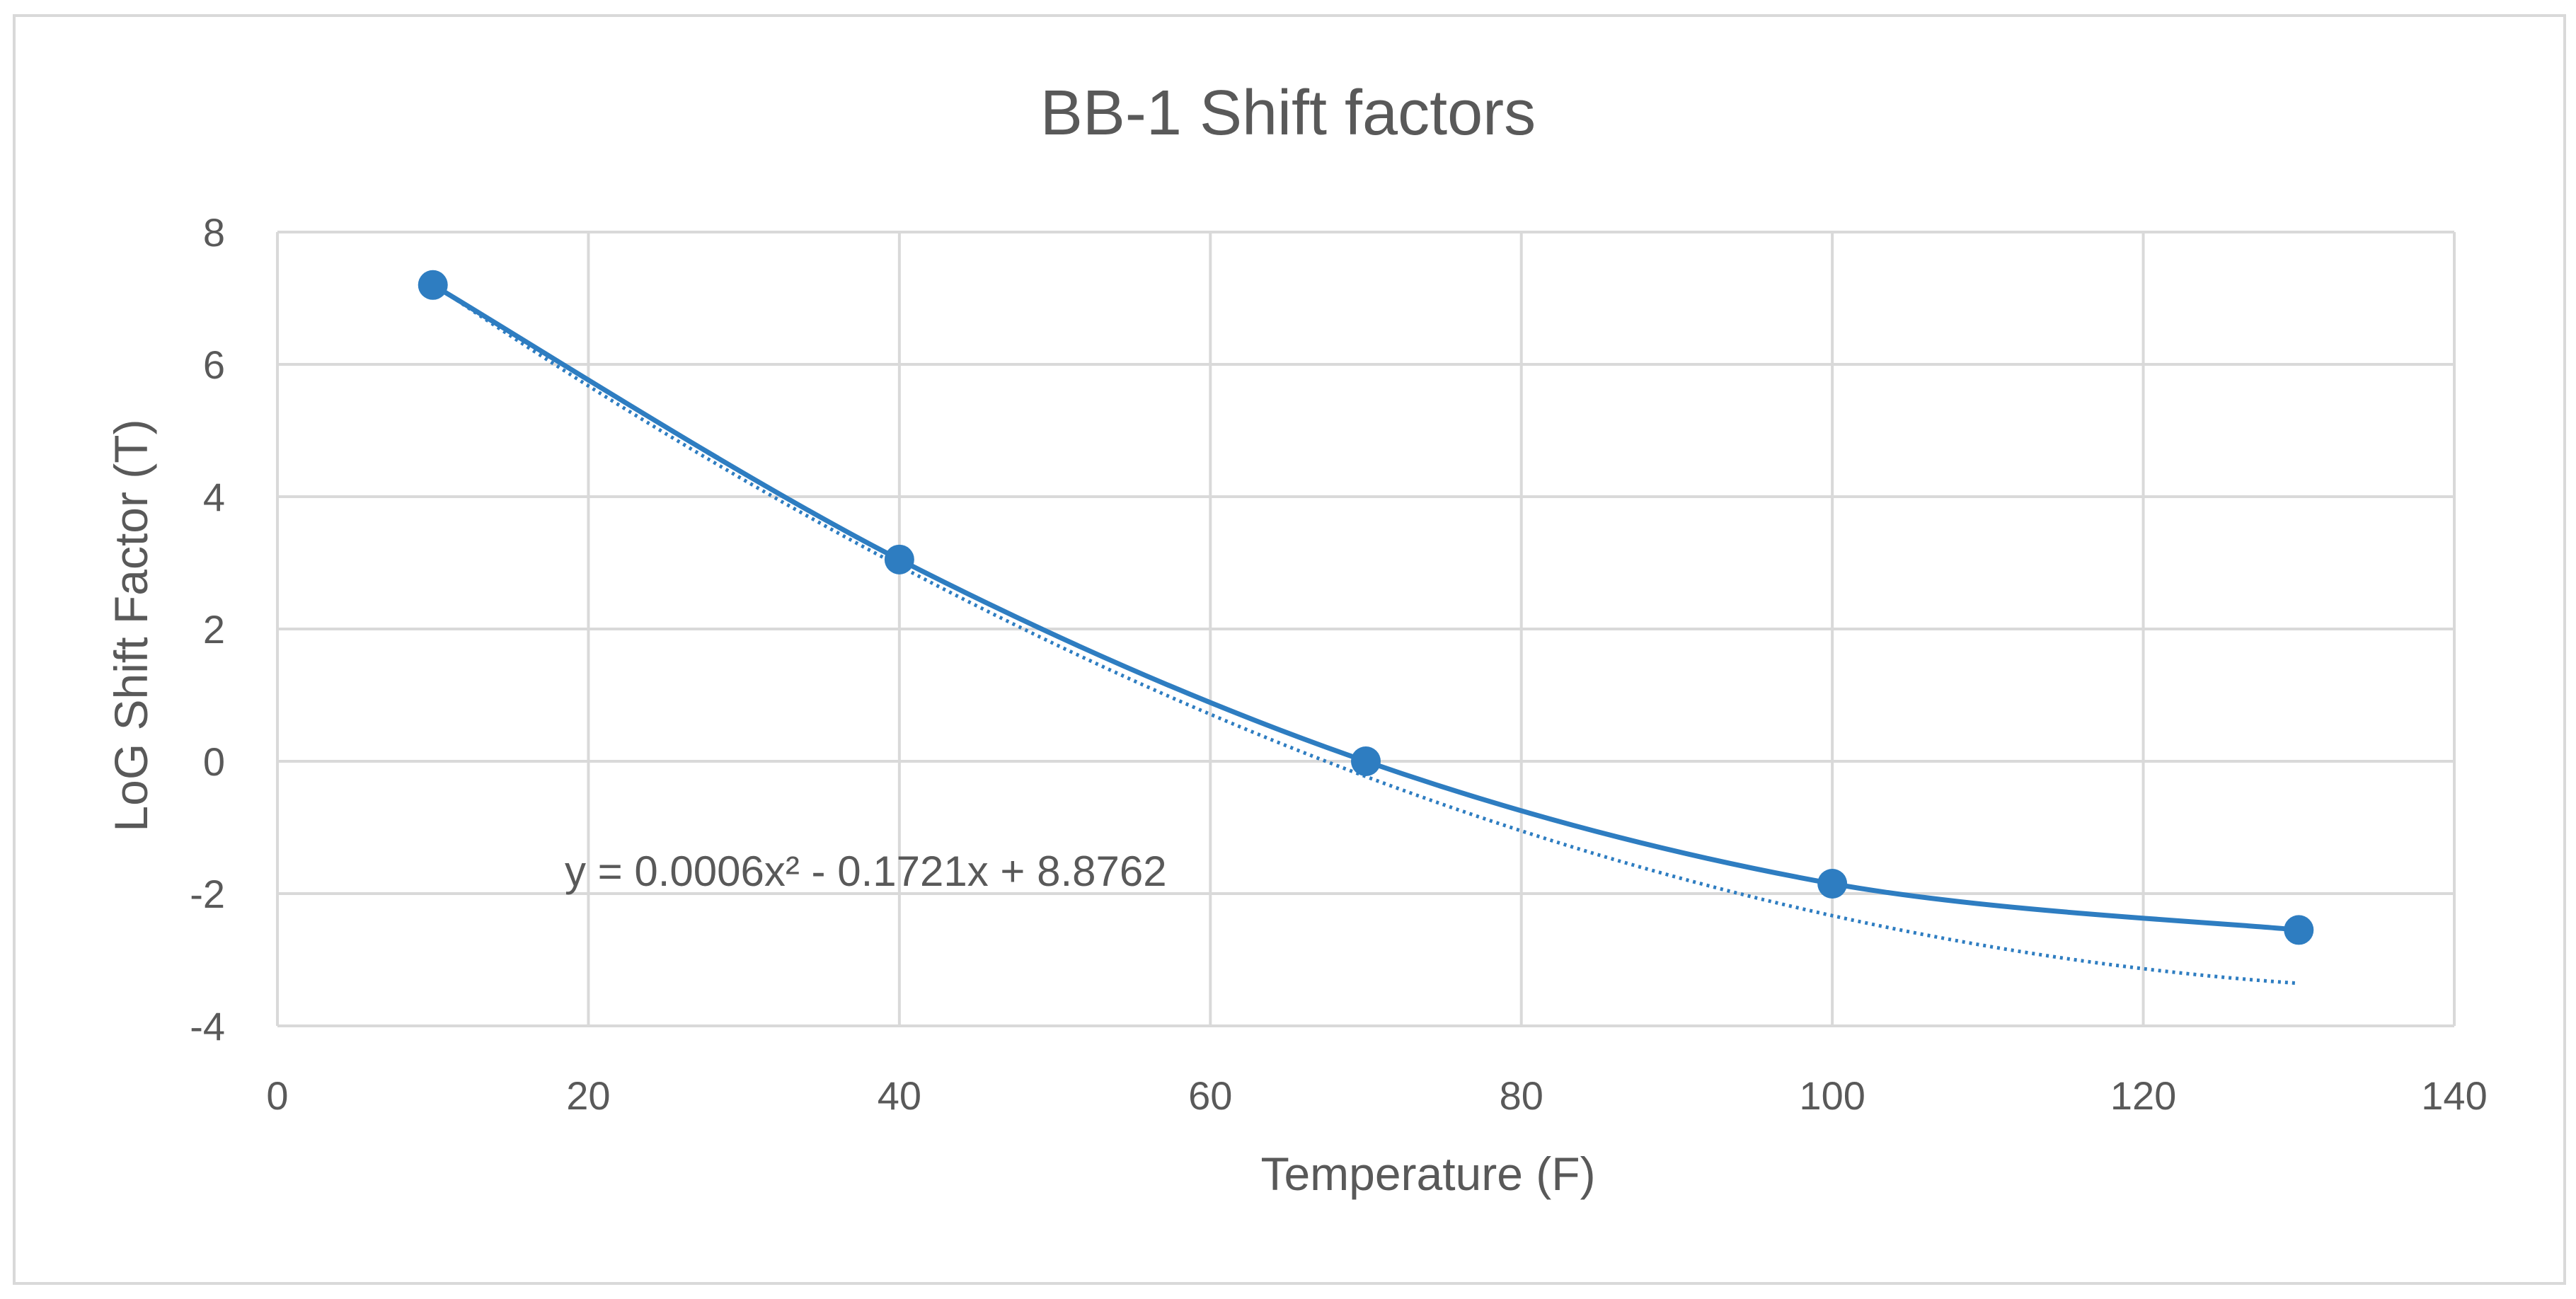 This screenshot has height=1299, width=2576. I want to click on y-tick-label: -4, so click(207, 1027).